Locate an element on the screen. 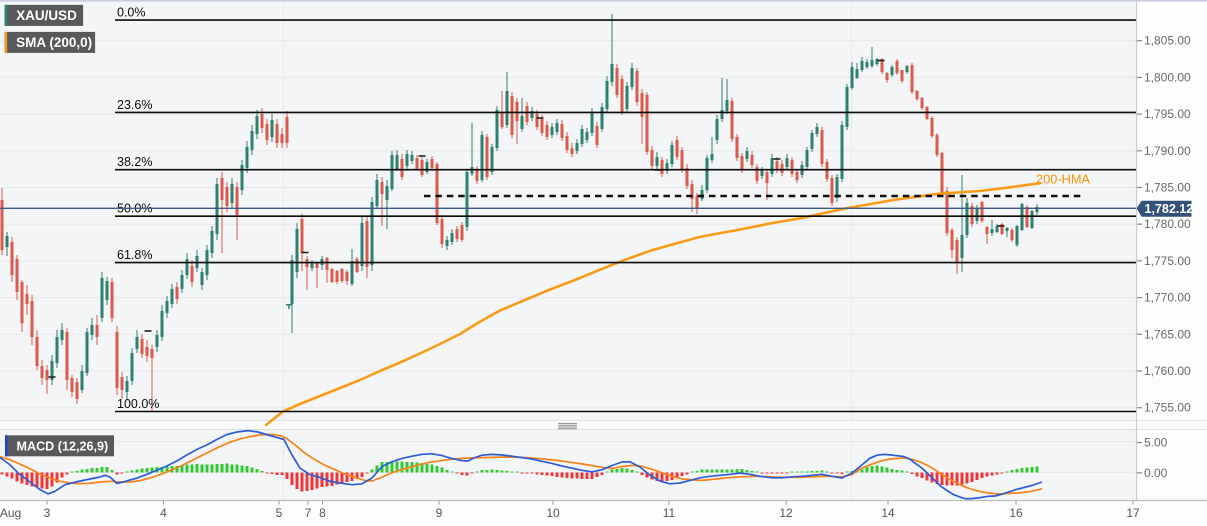 Image resolution: width=1207 pixels, height=526 pixels. svg-text: 1,780.00 is located at coordinates (1167, 224).